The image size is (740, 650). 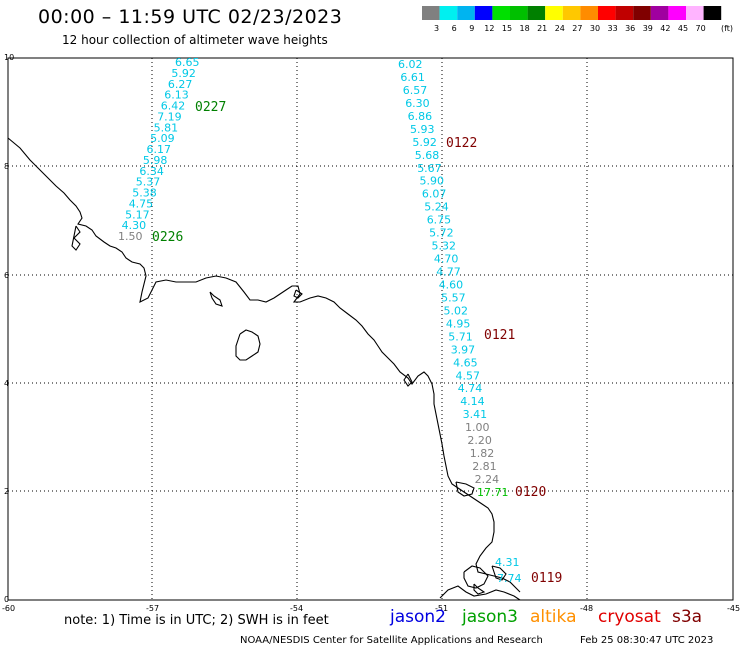 I want to click on wave-height-label: 6.75, so click(x=439, y=220).